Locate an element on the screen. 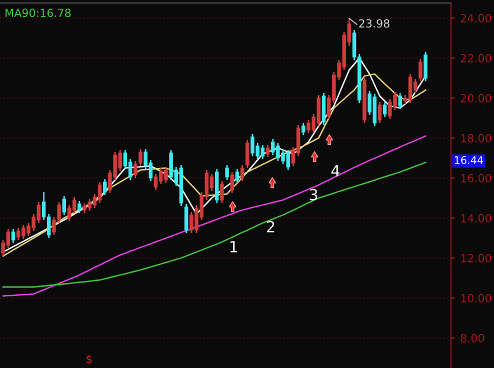  y-tick-label: 24.00 is located at coordinates (476, 18).